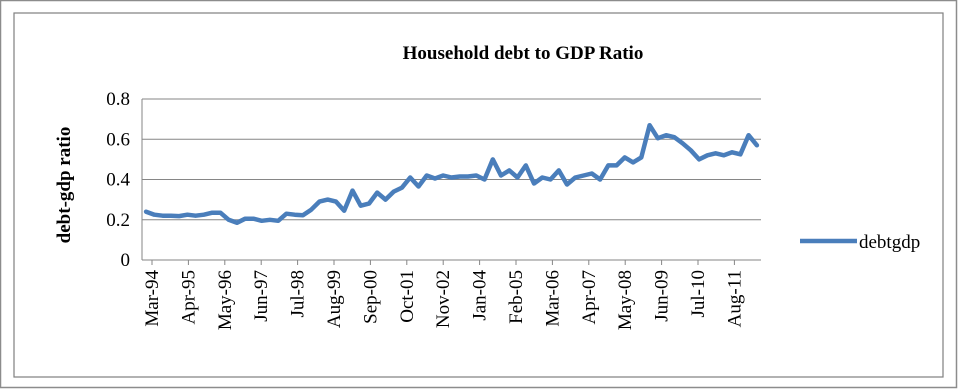  Describe the element at coordinates (225, 300) in the screenshot. I see `x-tick-label: May-96` at that location.